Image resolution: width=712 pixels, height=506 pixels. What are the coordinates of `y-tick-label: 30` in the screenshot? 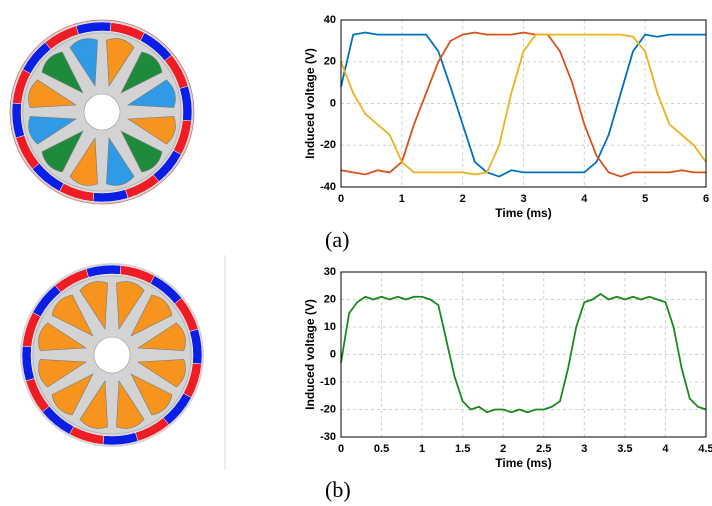 It's located at (330, 272).